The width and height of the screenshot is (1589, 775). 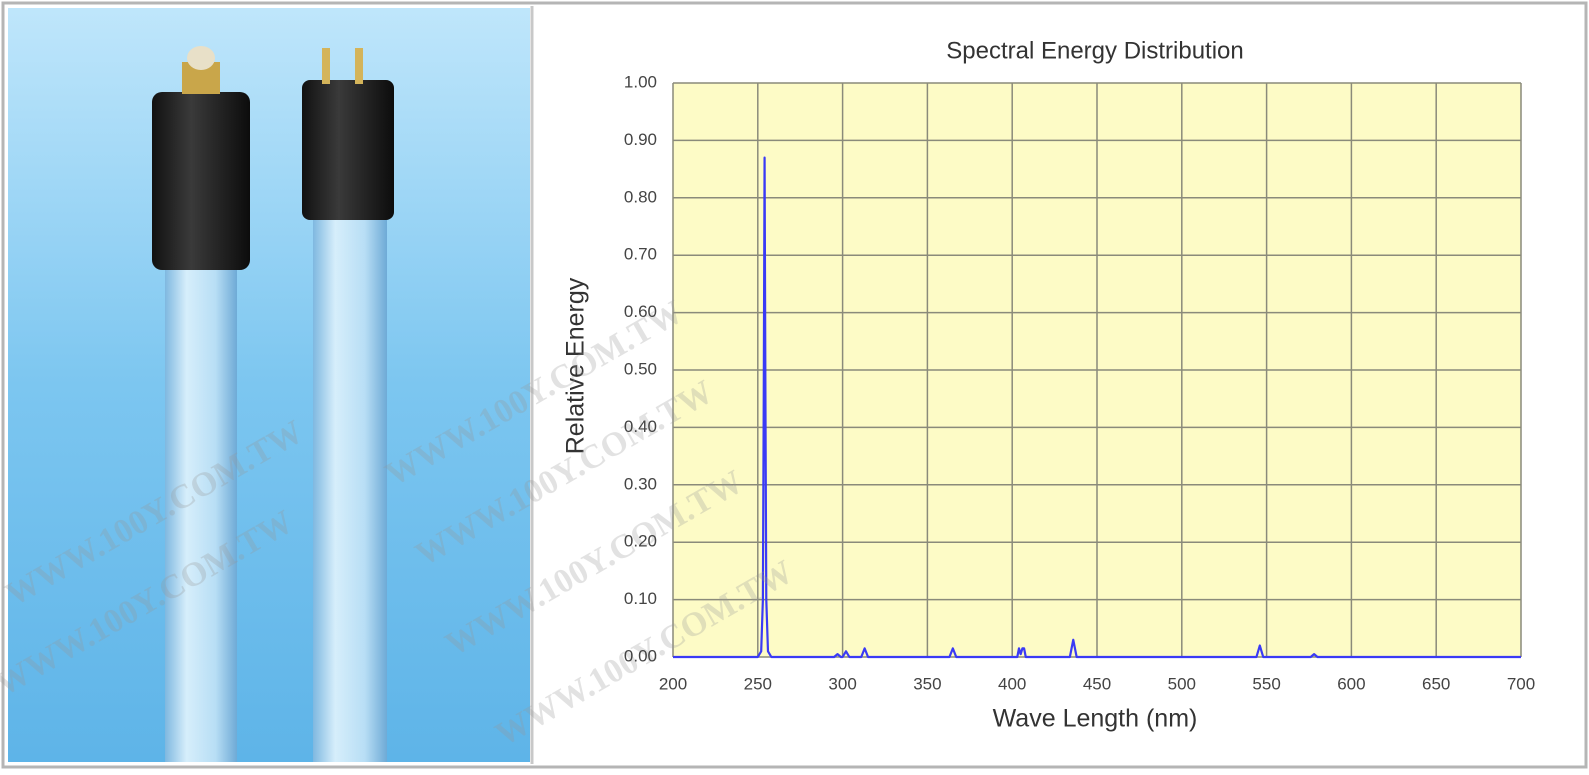 What do you see at coordinates (1095, 719) in the screenshot?
I see `x-axis-title: Wave Length (nm)` at bounding box center [1095, 719].